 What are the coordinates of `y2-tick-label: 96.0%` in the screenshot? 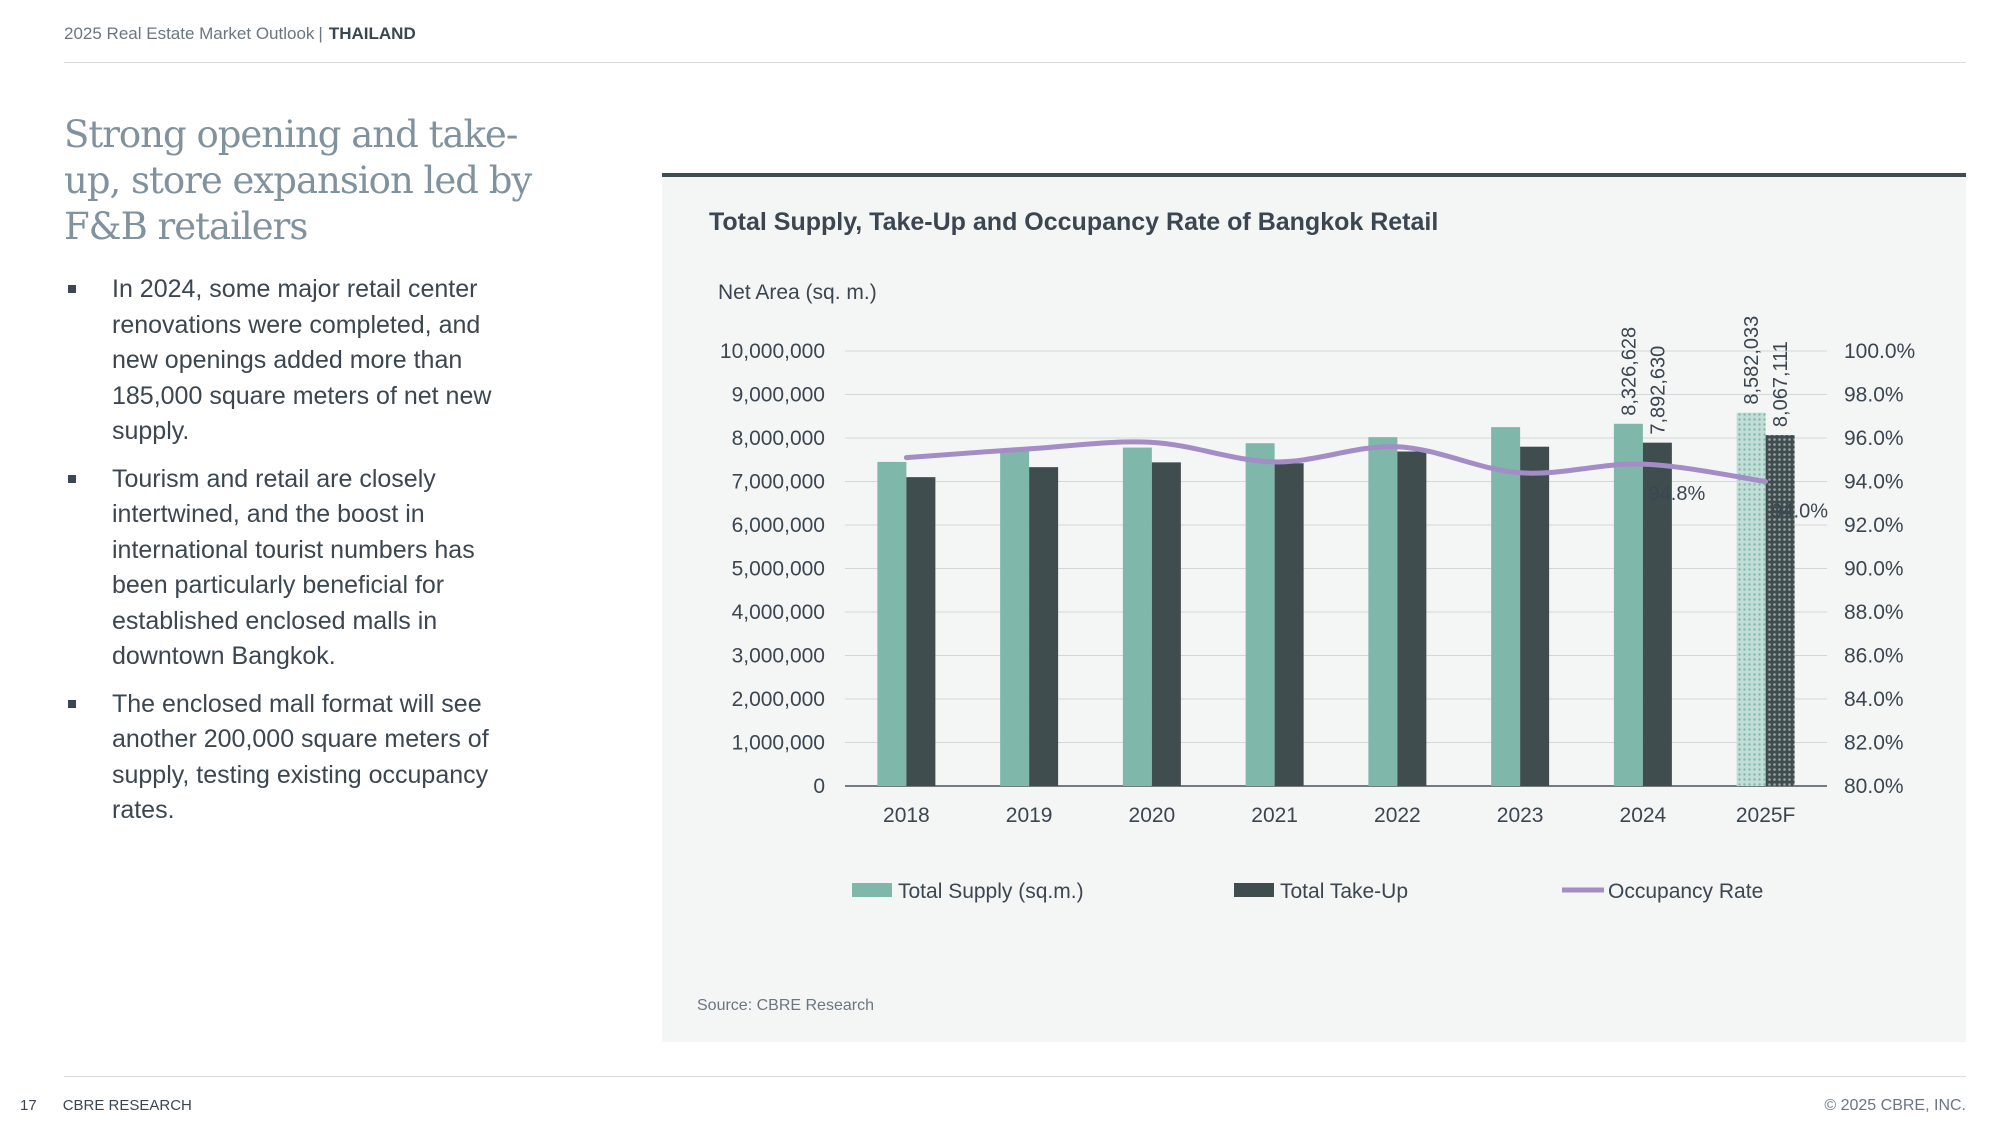 It's located at (1874, 438).